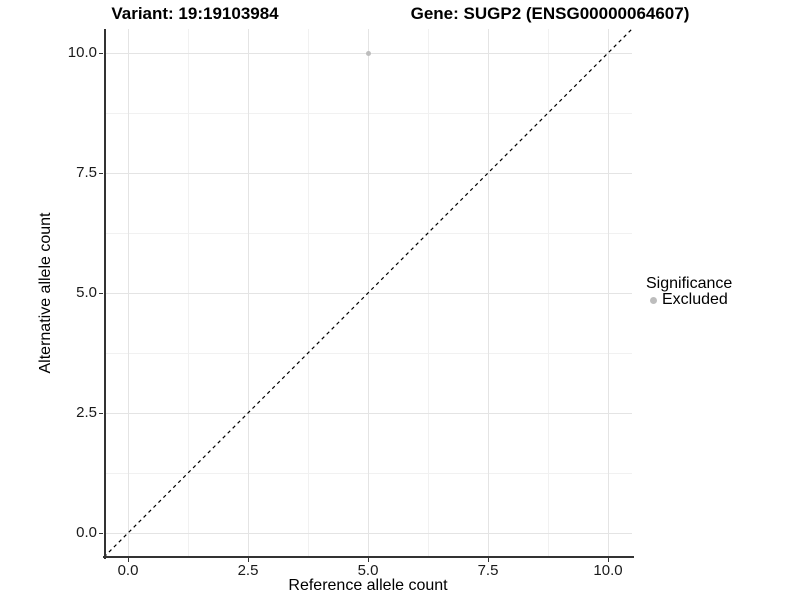  I want to click on x-axis-line, so click(368, 557).